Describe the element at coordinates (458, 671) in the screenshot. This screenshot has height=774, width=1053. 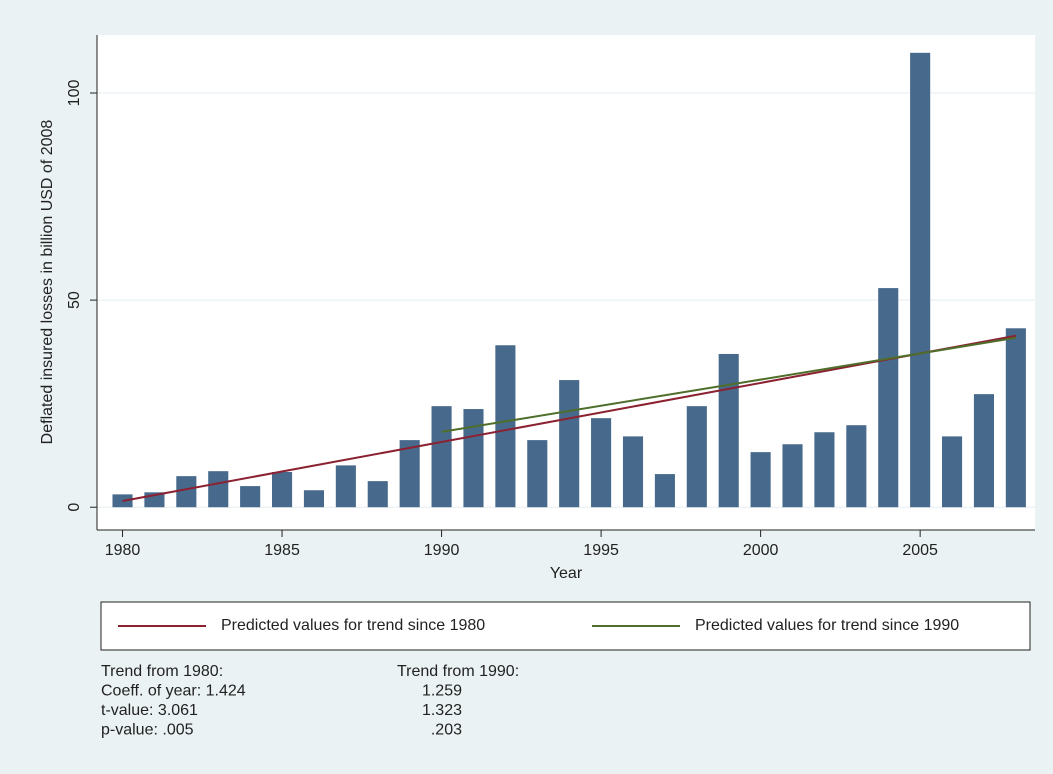
I see `note: Trend from 1990:` at that location.